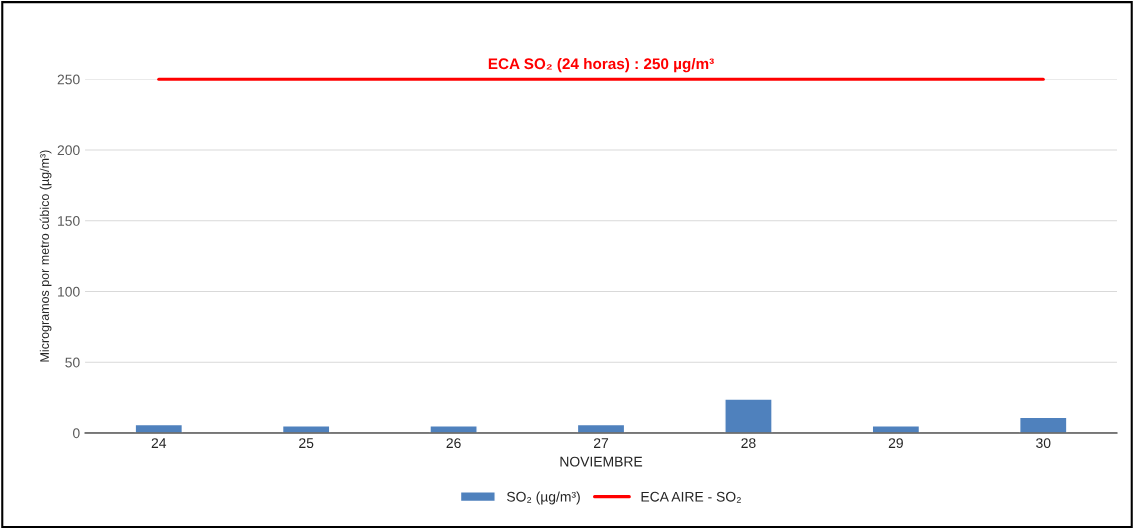  Describe the element at coordinates (601, 443) in the screenshot. I see `x-tick-label: 27` at that location.